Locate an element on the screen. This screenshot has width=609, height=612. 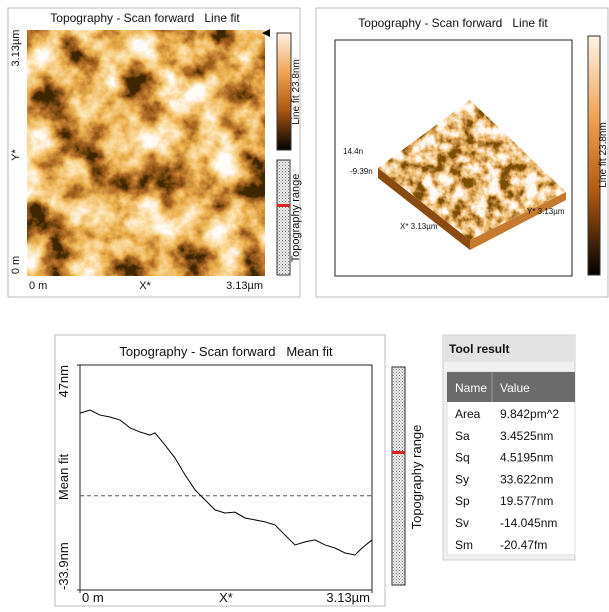
y-label-bottom: 0 m is located at coordinates (16, 265).